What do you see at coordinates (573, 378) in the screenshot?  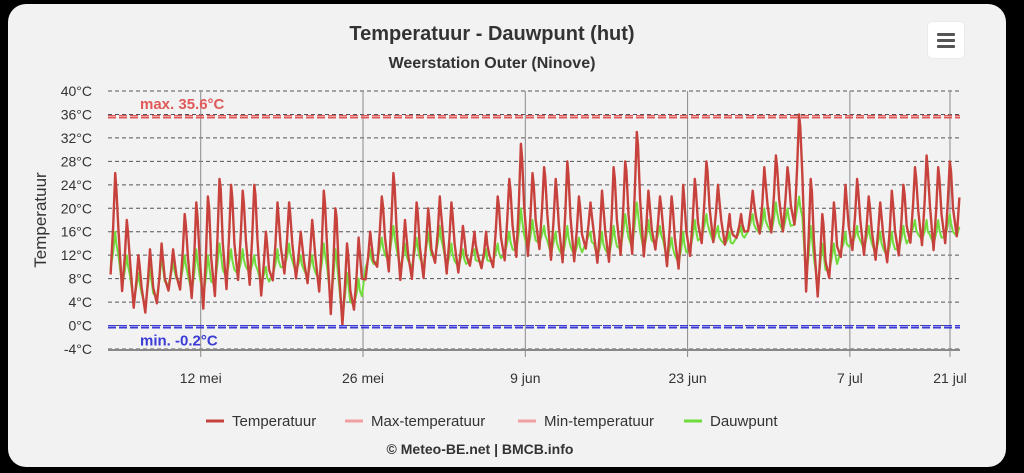 I see `x-axis-ticks: 12 mei 26 mei 9 jun 23 jun 7 jul 21 jul` at bounding box center [573, 378].